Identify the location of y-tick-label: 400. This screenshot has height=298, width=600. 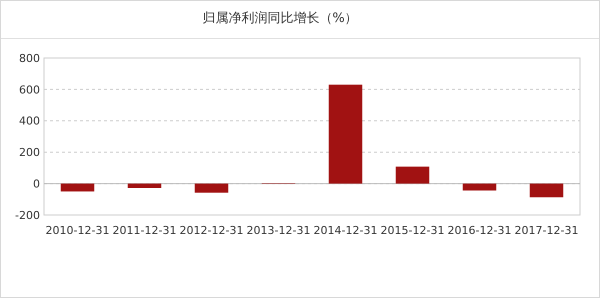
(29, 121).